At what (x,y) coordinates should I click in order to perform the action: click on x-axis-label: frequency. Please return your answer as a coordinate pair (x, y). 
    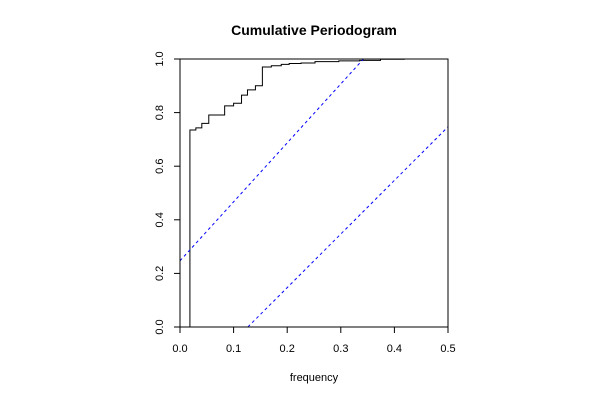
    Looking at the image, I should click on (314, 378).